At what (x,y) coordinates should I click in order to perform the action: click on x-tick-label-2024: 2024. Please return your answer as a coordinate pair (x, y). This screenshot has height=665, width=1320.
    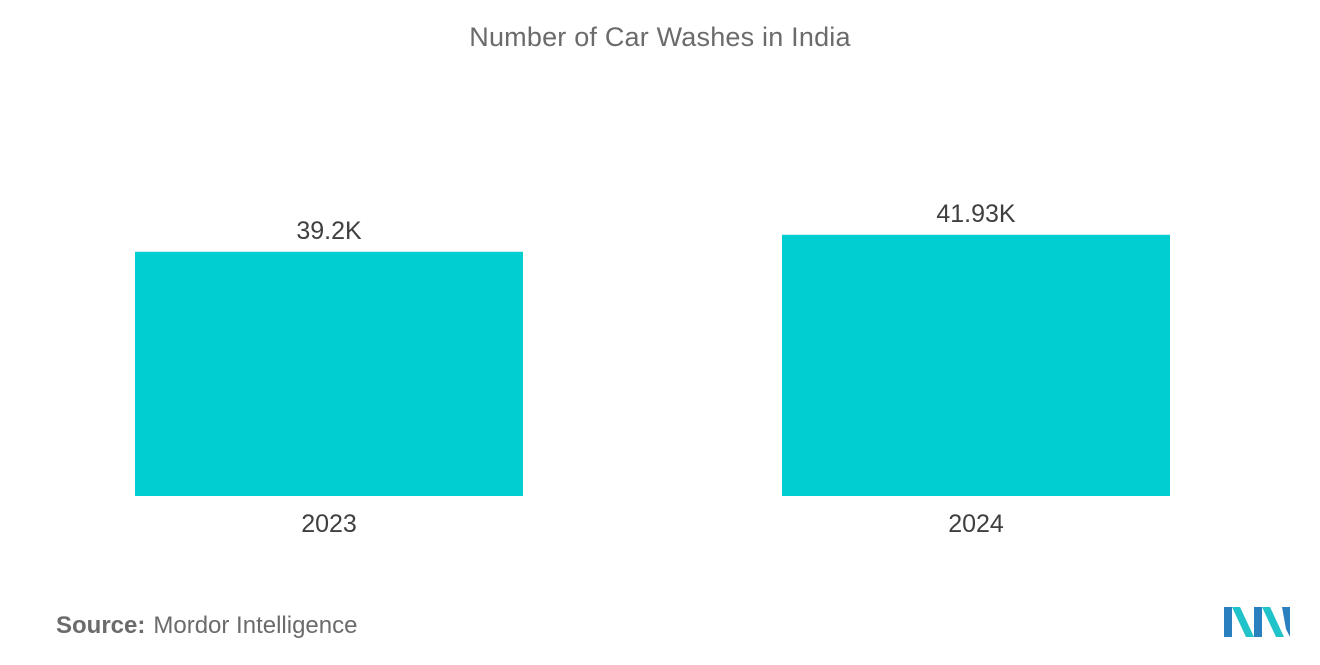
    Looking at the image, I should click on (976, 524).